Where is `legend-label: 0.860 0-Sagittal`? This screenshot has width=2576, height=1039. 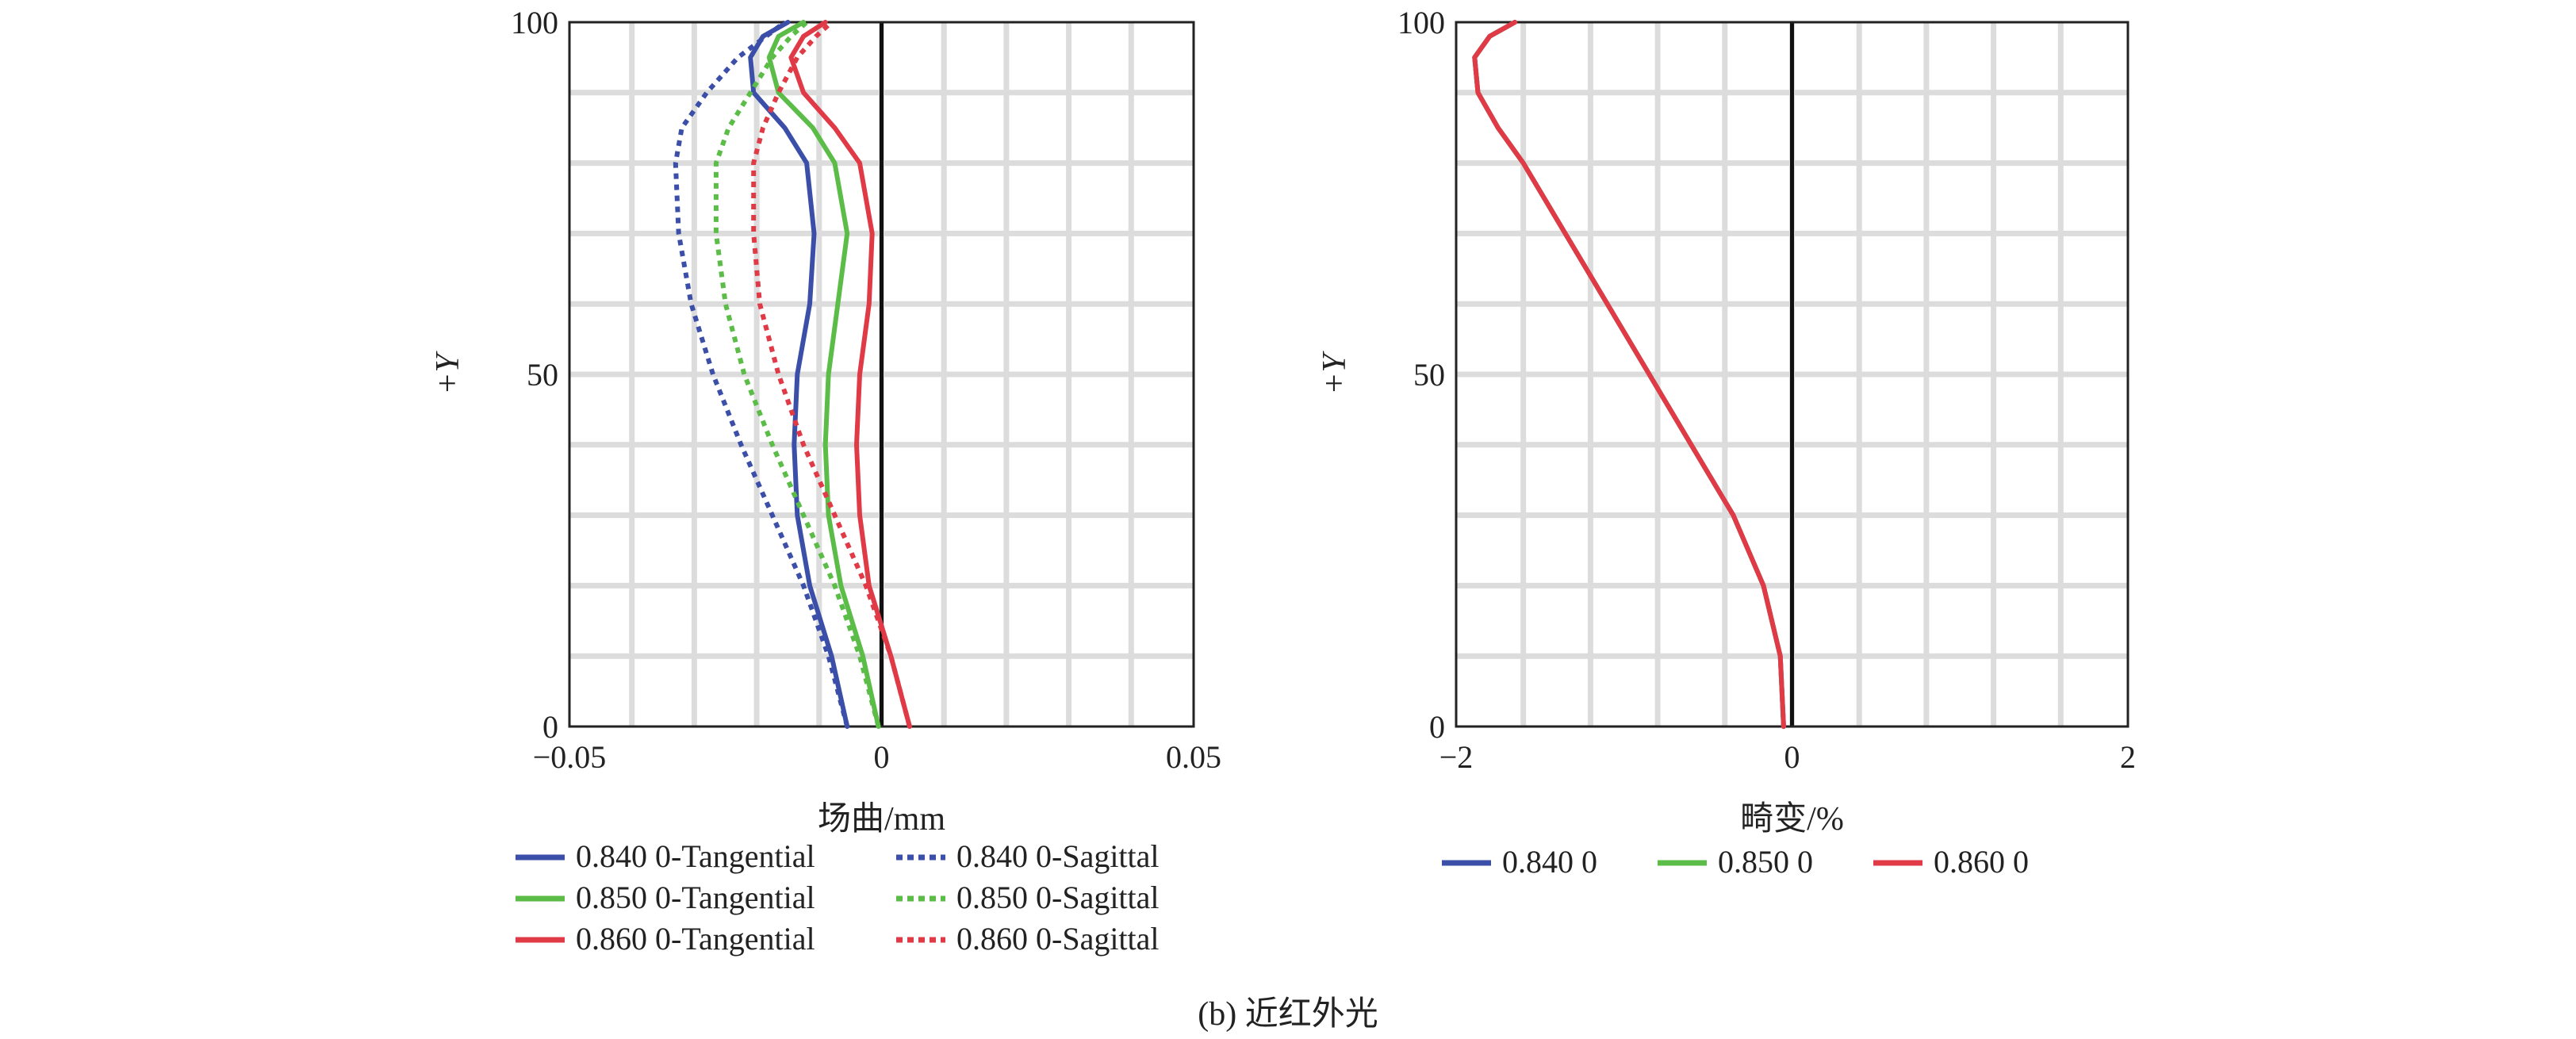
legend-label: 0.860 0-Sagittal is located at coordinates (1058, 939).